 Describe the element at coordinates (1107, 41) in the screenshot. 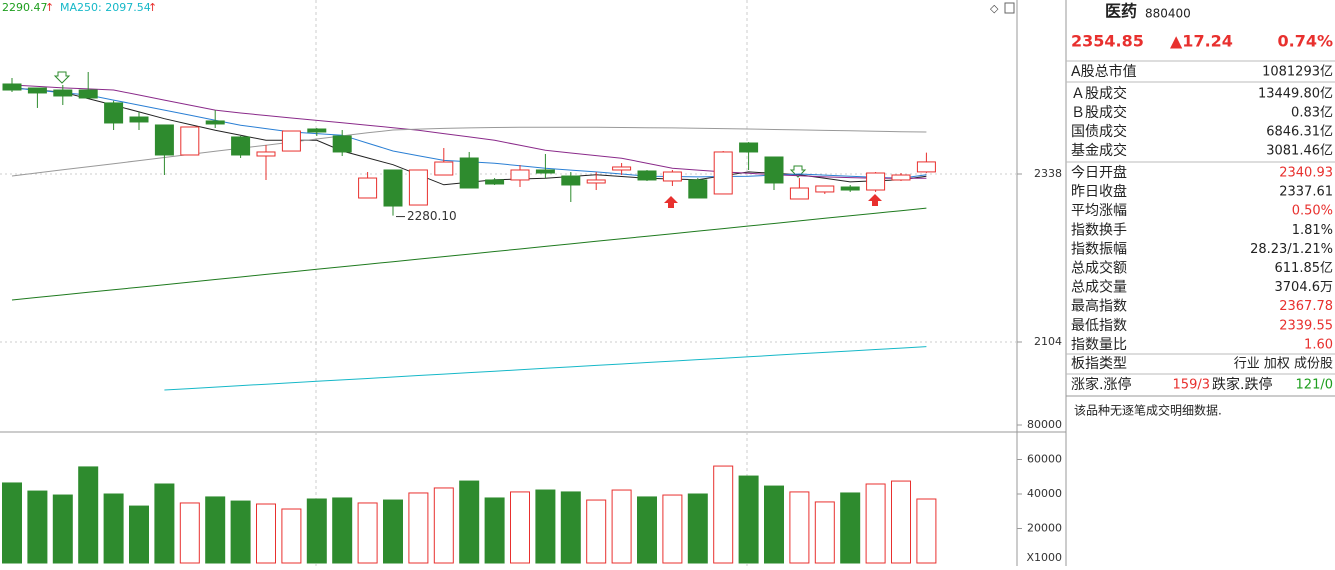

I see `price: 2354.85` at that location.